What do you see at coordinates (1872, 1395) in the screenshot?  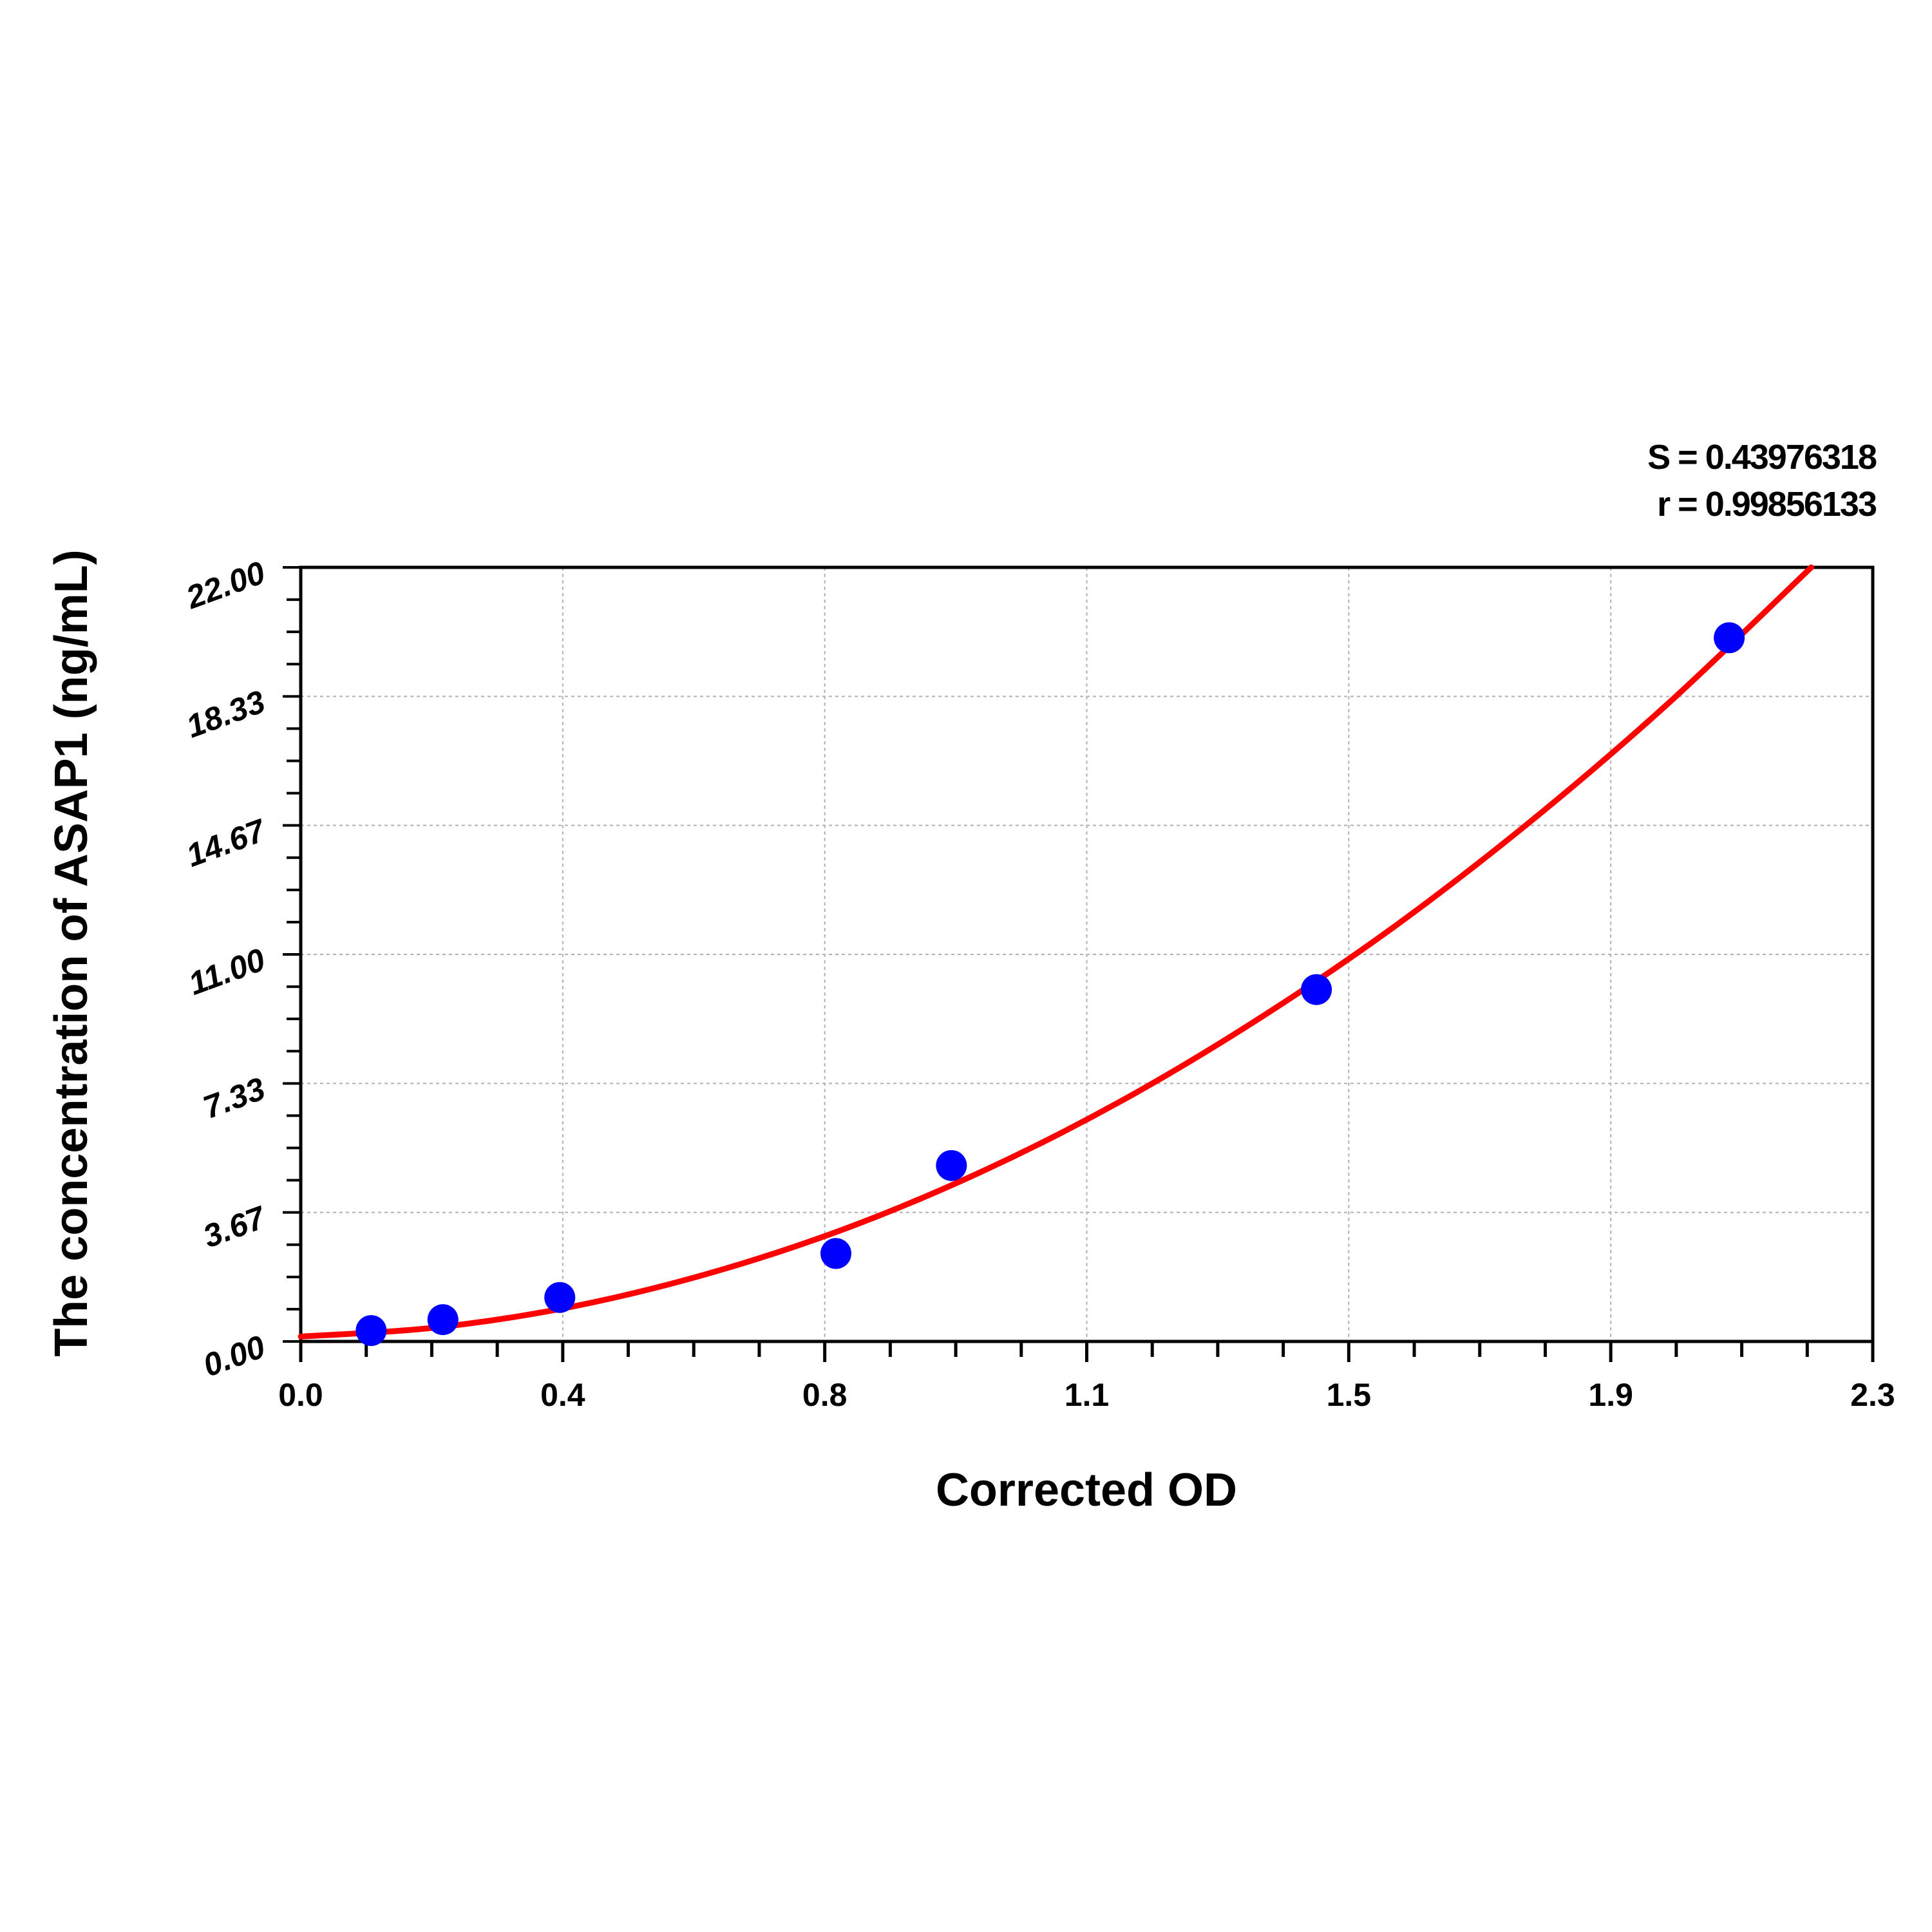 I see `x-tick-label: 2.3` at bounding box center [1872, 1395].